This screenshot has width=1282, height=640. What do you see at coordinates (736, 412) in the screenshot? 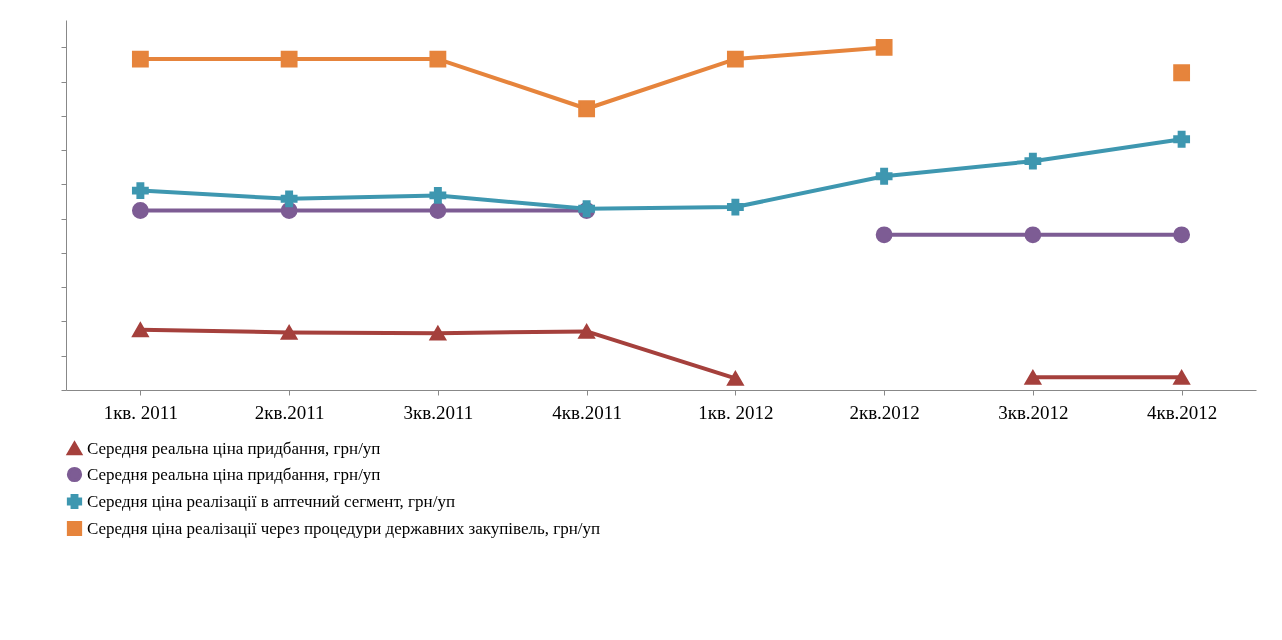
I see `x-tick-label: 1кв. 2012` at bounding box center [736, 412].